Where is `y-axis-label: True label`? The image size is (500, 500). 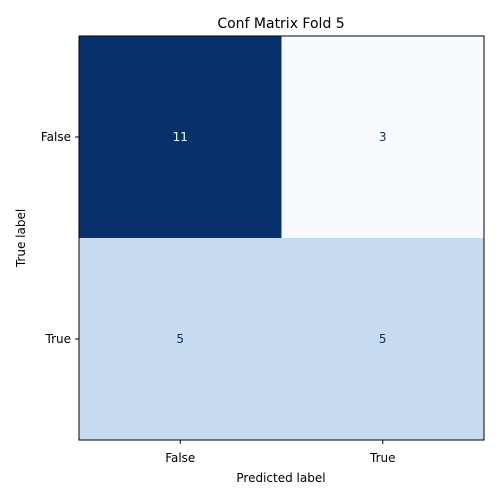
y-axis-label: True label is located at coordinates (21, 238).